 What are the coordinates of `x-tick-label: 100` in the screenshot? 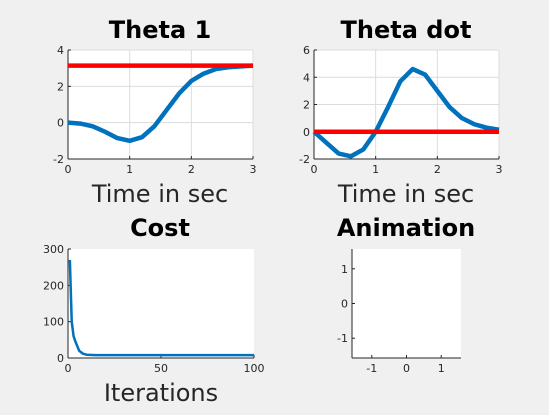 It's located at (254, 368).